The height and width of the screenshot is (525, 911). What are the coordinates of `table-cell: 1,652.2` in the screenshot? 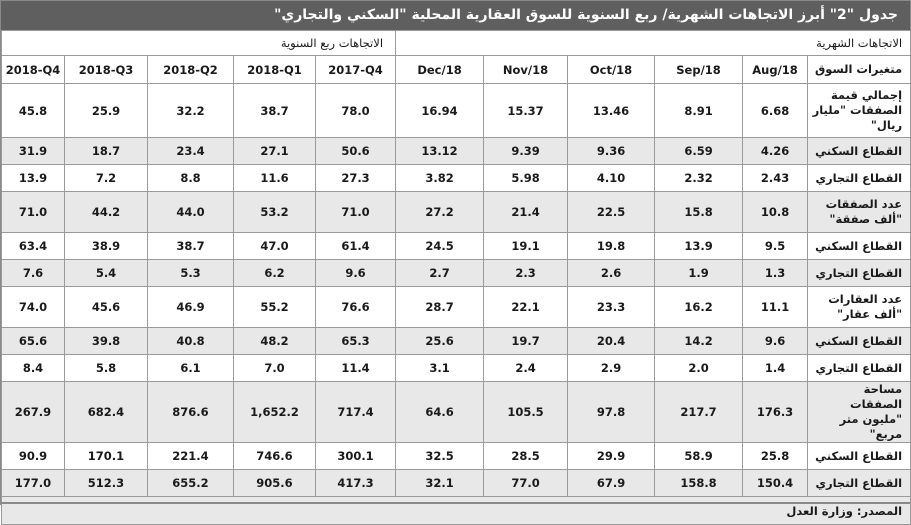 It's located at (274, 412).